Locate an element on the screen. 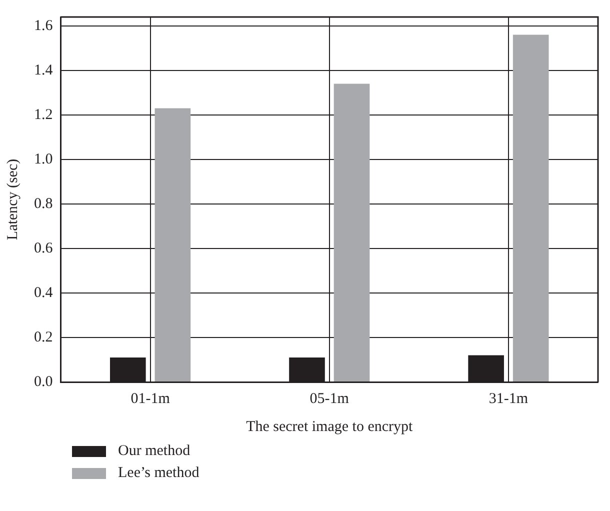 The height and width of the screenshot is (511, 610). x-axis-title: The secret image to encrypt is located at coordinates (330, 426).